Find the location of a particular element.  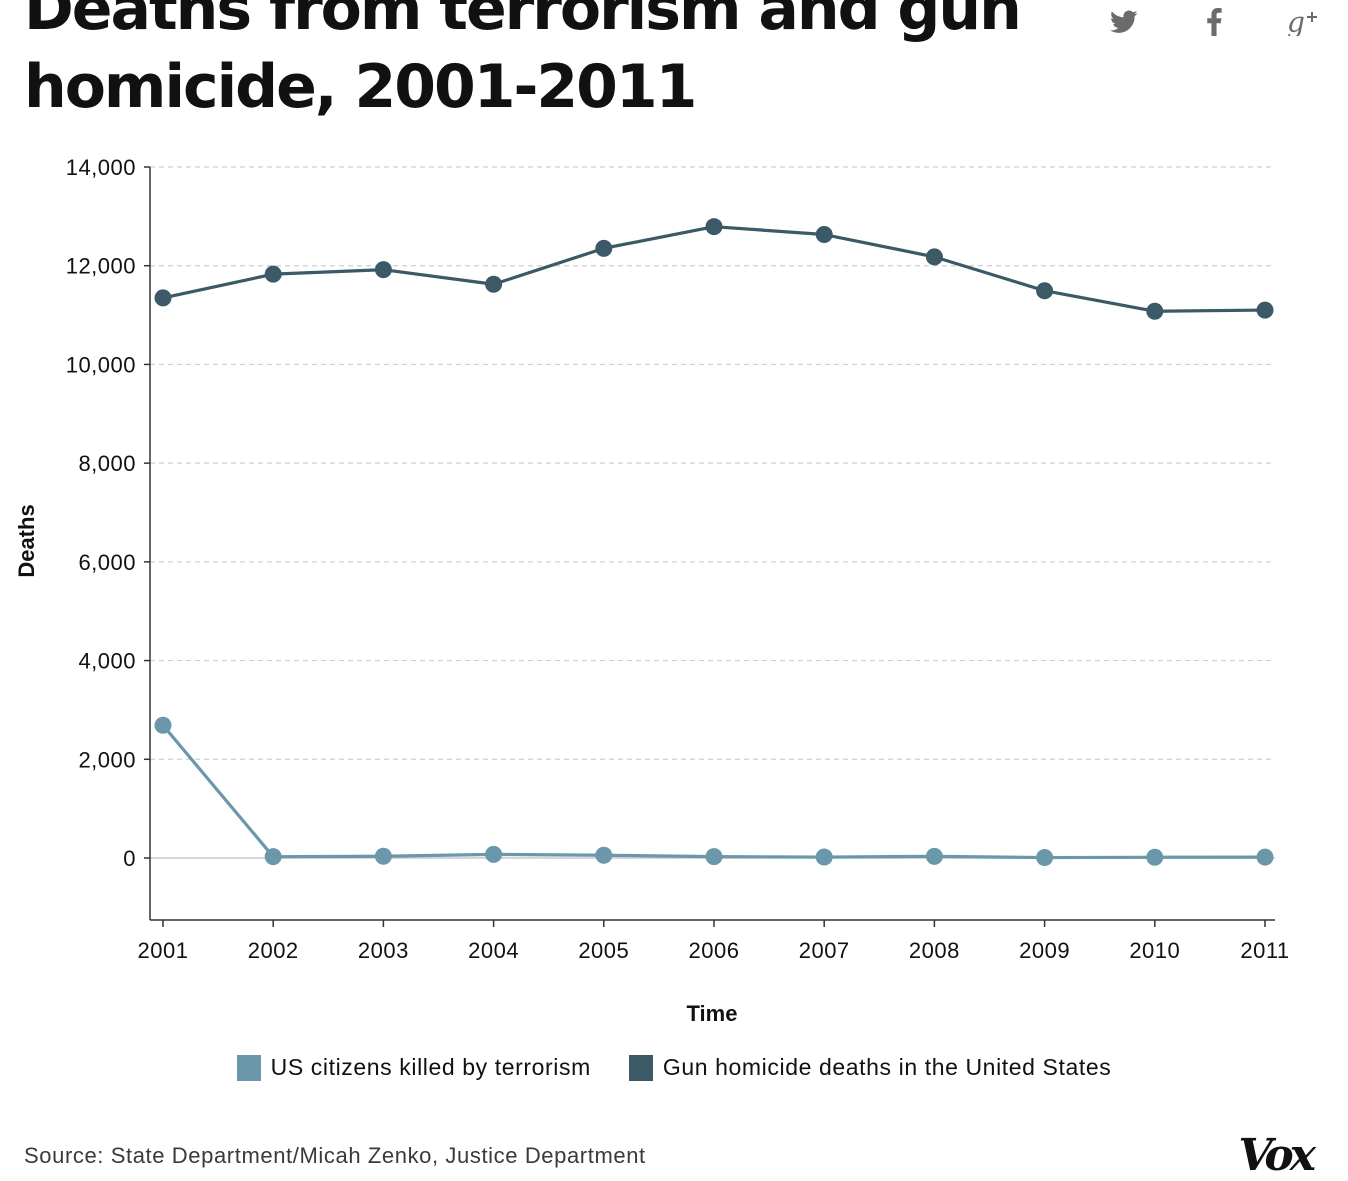

x-tick-label: 2009 is located at coordinates (1044, 950).